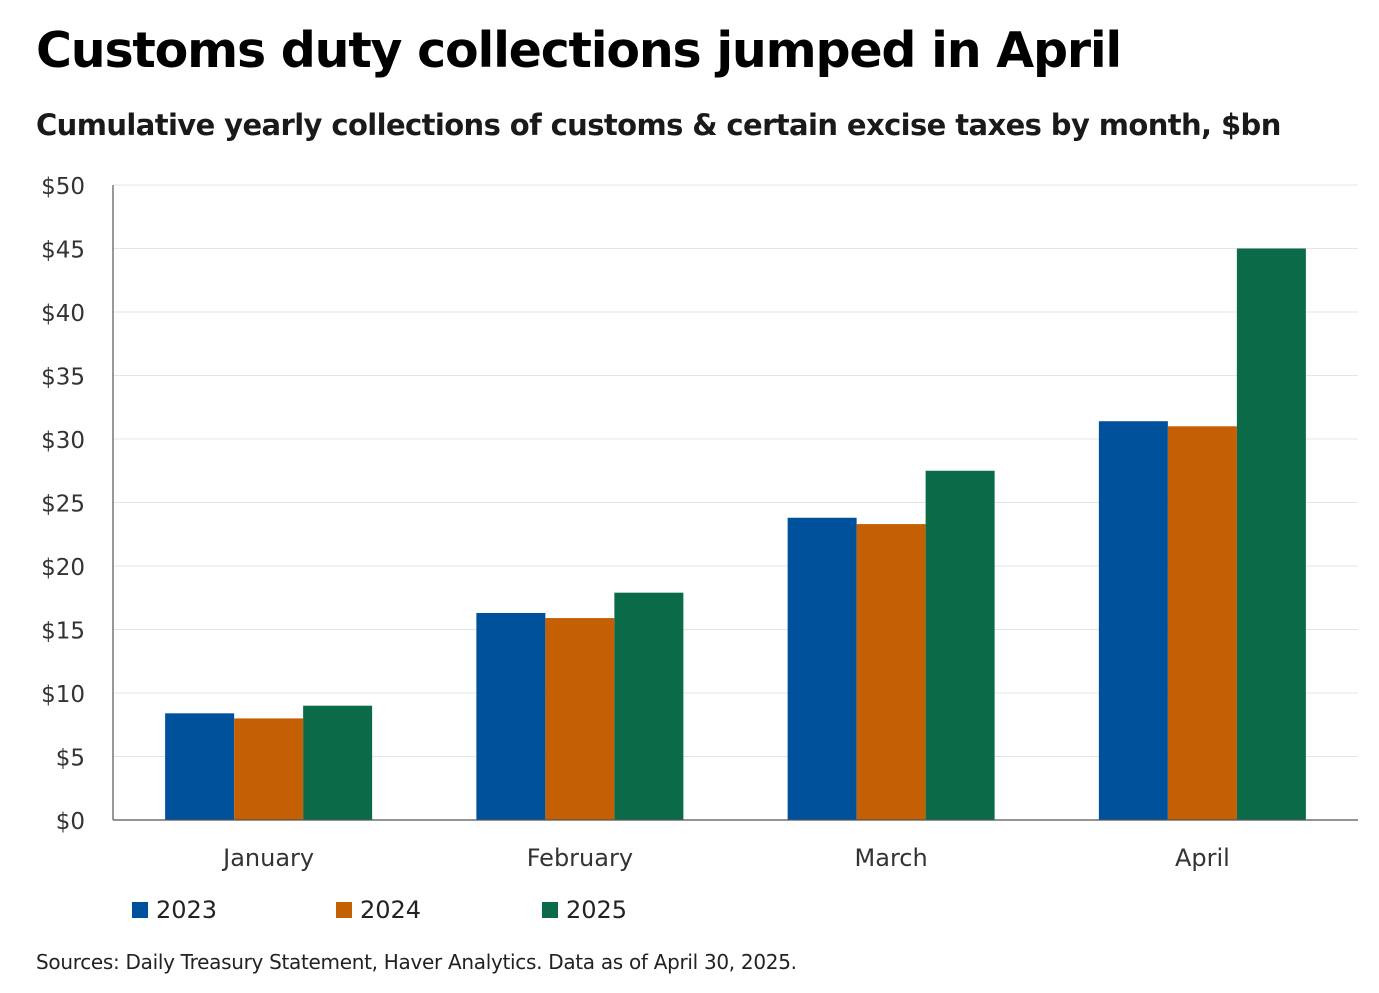 Image resolution: width=1379 pixels, height=993 pixels. I want to click on y-tick-label: $0, so click(70, 822).